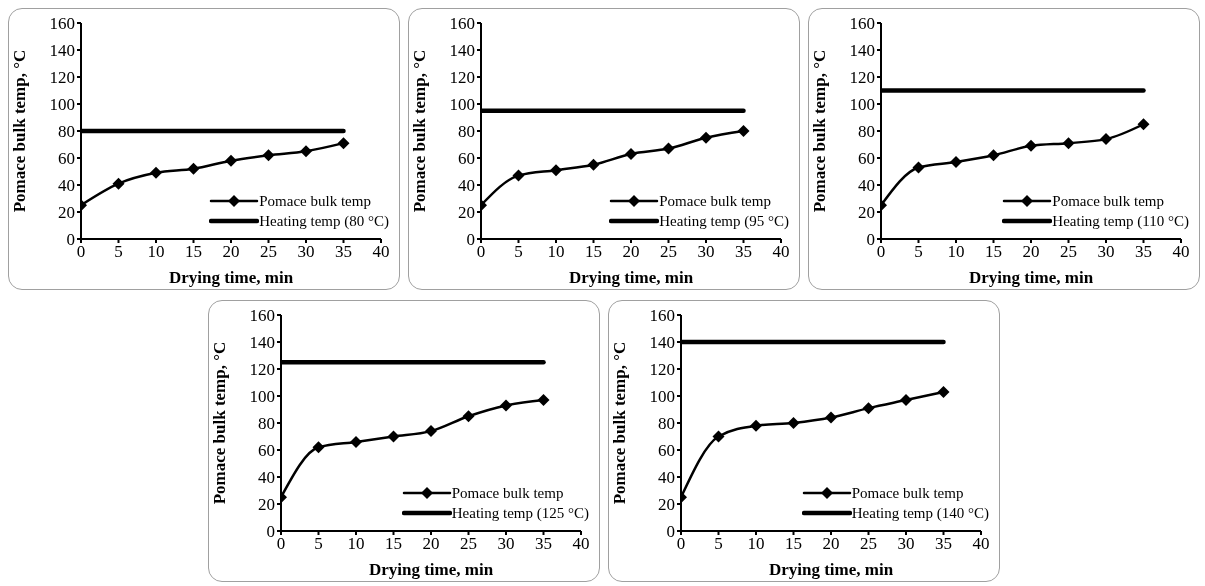  I want to click on legend-label: Heating temp (110 °C), so click(1120, 221).